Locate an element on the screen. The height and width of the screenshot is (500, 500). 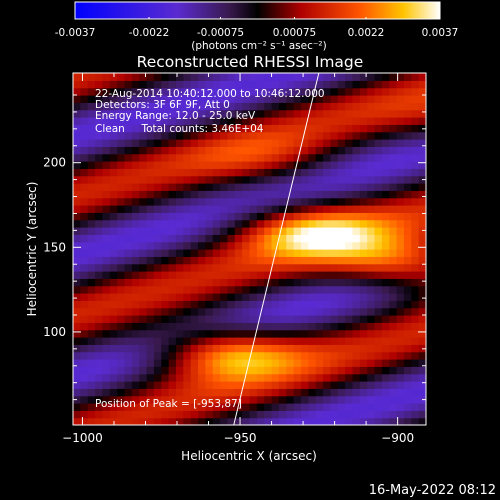
solar-limb-line is located at coordinates (276, 249).